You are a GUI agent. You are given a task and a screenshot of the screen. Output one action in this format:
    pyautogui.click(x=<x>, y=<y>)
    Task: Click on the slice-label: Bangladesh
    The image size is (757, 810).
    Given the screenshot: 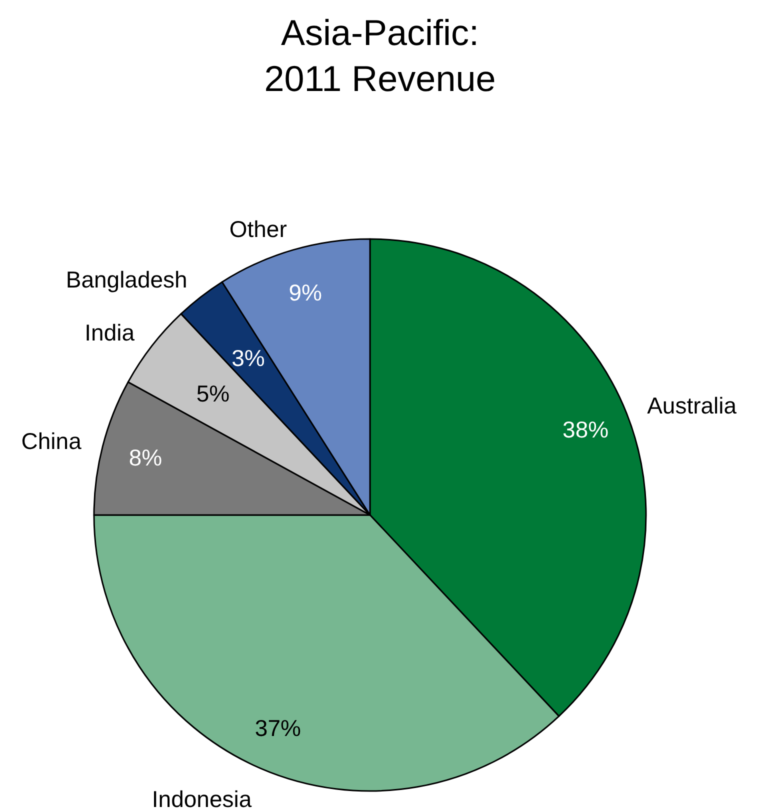 What is the action you would take?
    pyautogui.click(x=127, y=279)
    